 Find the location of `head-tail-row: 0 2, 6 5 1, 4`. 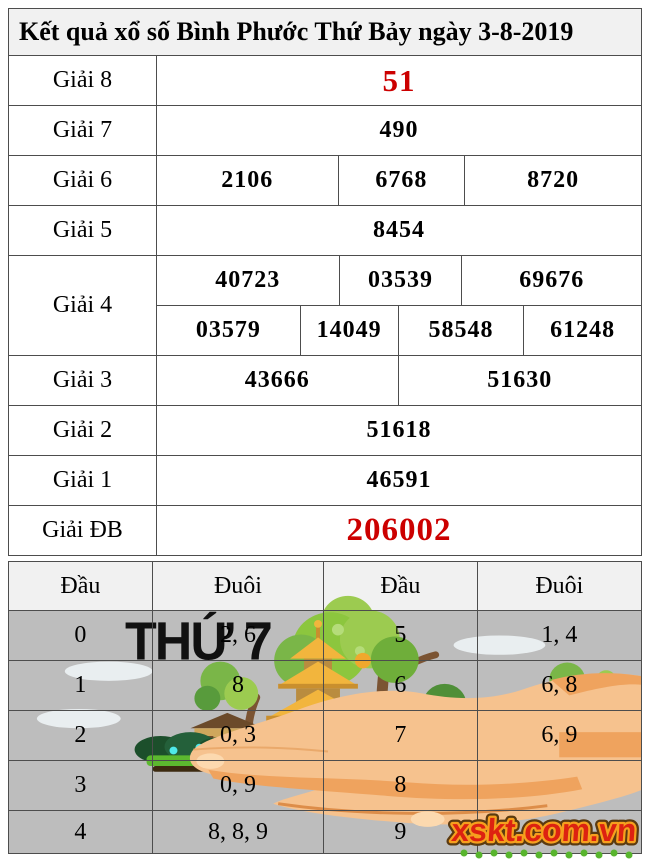

head-tail-row: 0 2, 6 5 1, 4 is located at coordinates (325, 635).